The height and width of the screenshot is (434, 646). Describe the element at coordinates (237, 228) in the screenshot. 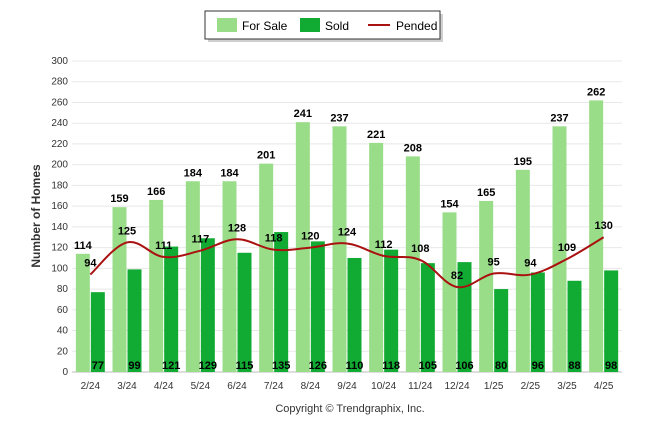

I see `data-label-pended: 128` at that location.